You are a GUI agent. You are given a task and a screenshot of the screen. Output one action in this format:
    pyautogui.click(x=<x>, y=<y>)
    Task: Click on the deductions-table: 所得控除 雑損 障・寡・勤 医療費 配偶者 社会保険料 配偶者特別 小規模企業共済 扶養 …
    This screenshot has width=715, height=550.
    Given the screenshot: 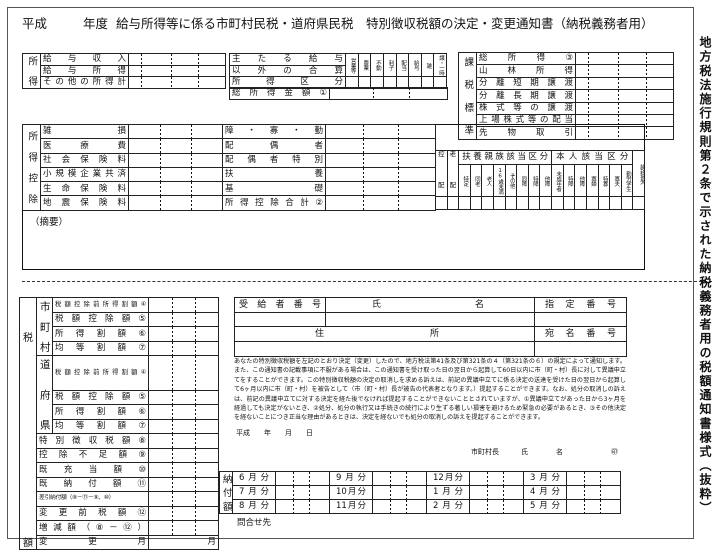 What is the action you would take?
    pyautogui.click(x=229, y=167)
    